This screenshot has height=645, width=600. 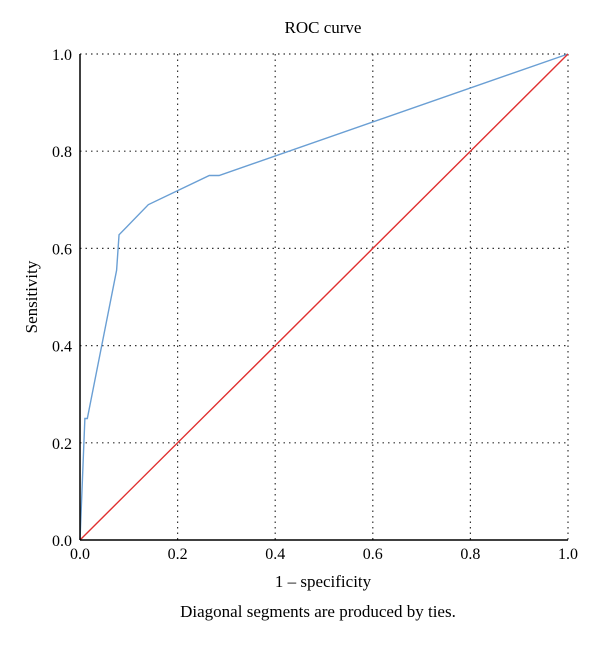 I want to click on x-tick-label: 0.8, so click(x=470, y=554).